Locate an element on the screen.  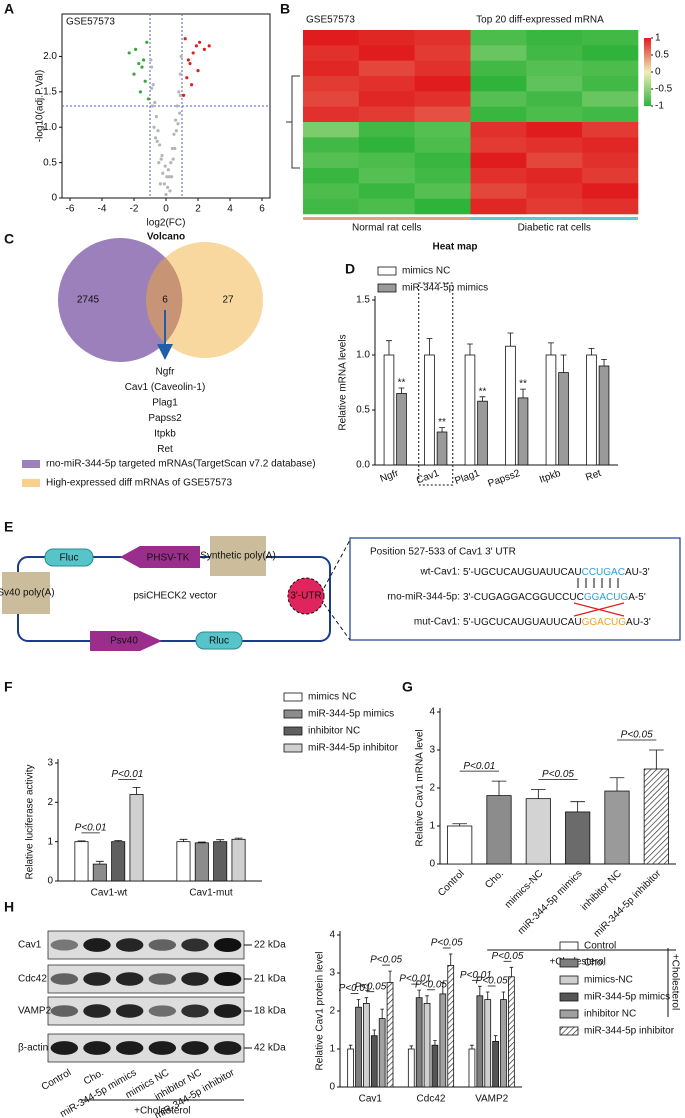
phsv-arrow is located at coordinates (160, 557).